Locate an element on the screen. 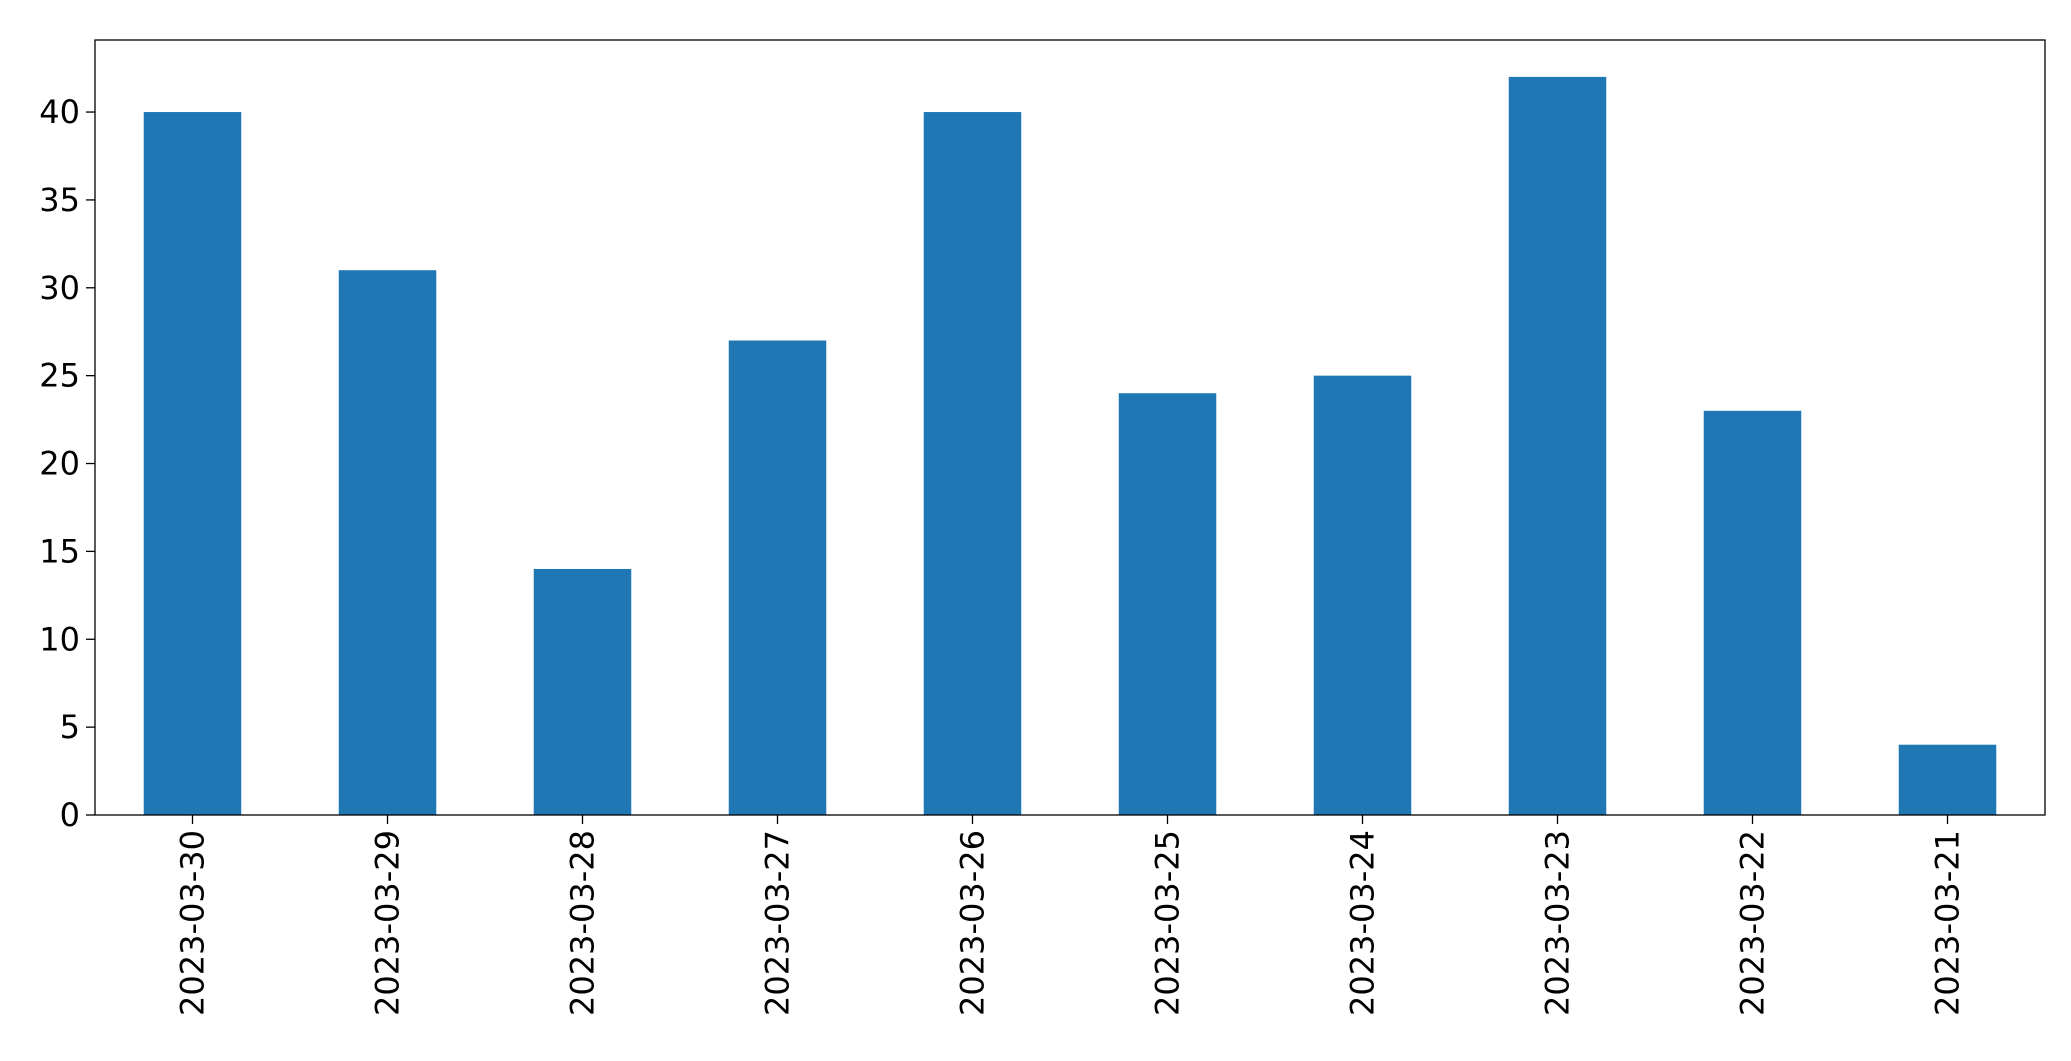 The height and width of the screenshot is (1061, 2071). x-tick-label: 2023-03-30 is located at coordinates (193, 923).